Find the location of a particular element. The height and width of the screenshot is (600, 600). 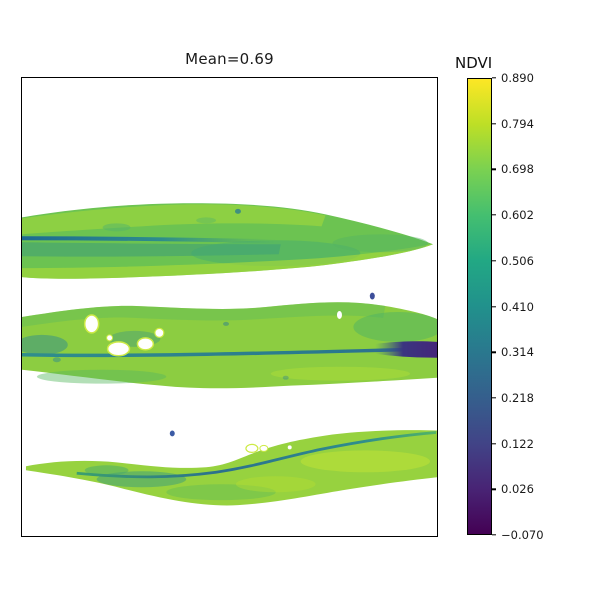

middle-leaf-midrib-purple is located at coordinates (406, 349).